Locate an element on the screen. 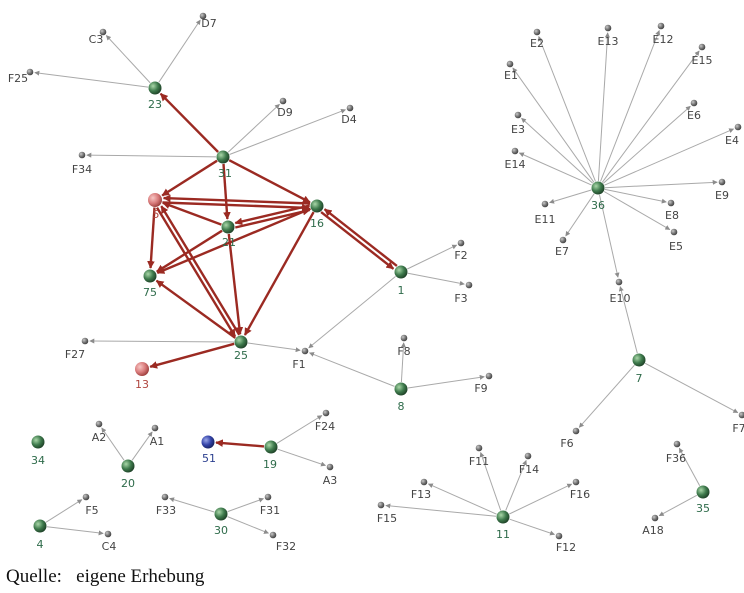 The width and height of the screenshot is (744, 593). node-label-4: 4 is located at coordinates (40, 544).